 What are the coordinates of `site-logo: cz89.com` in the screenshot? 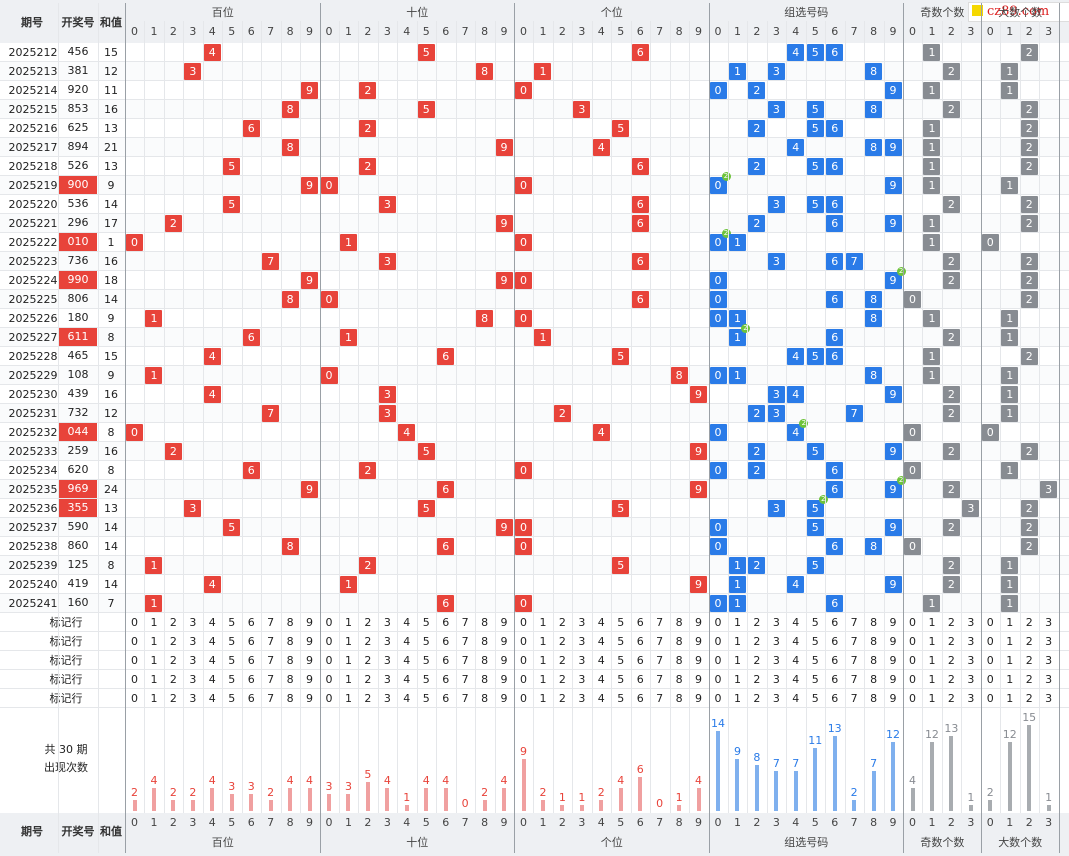 It's located at (1018, 12).